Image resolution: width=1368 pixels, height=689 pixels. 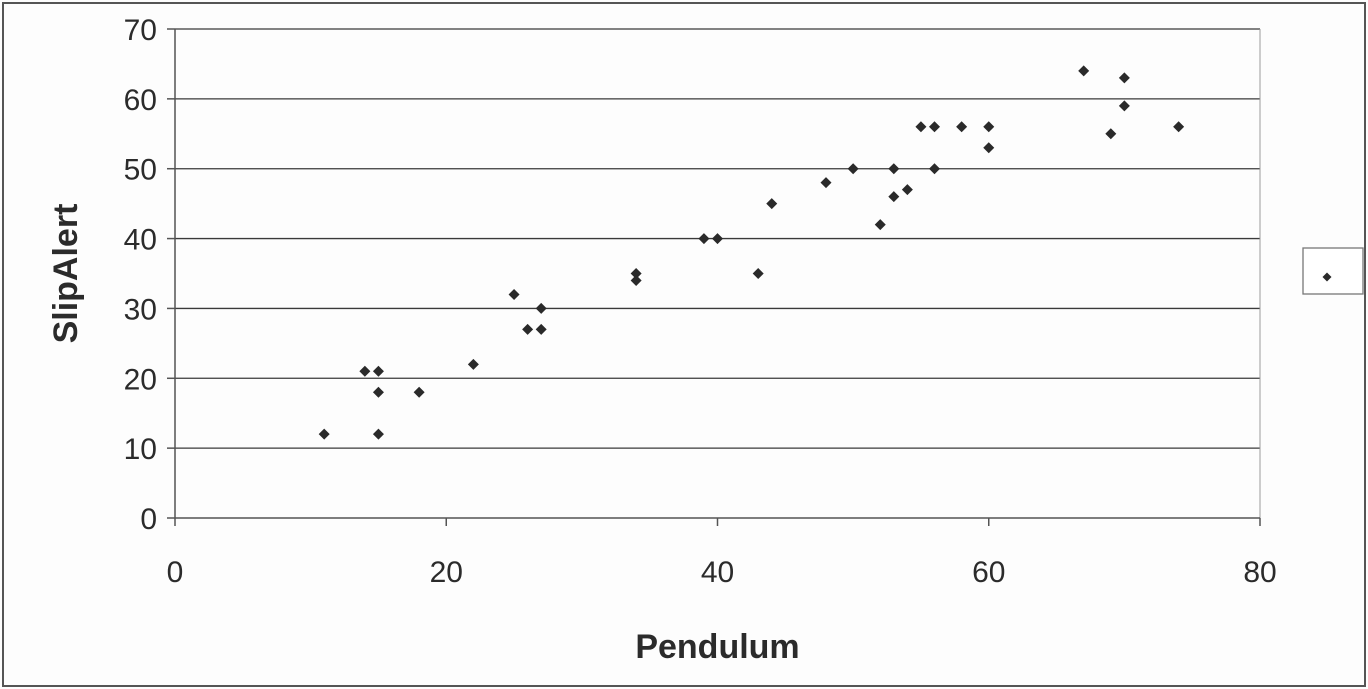 I want to click on legend-marker, so click(x=1327, y=277).